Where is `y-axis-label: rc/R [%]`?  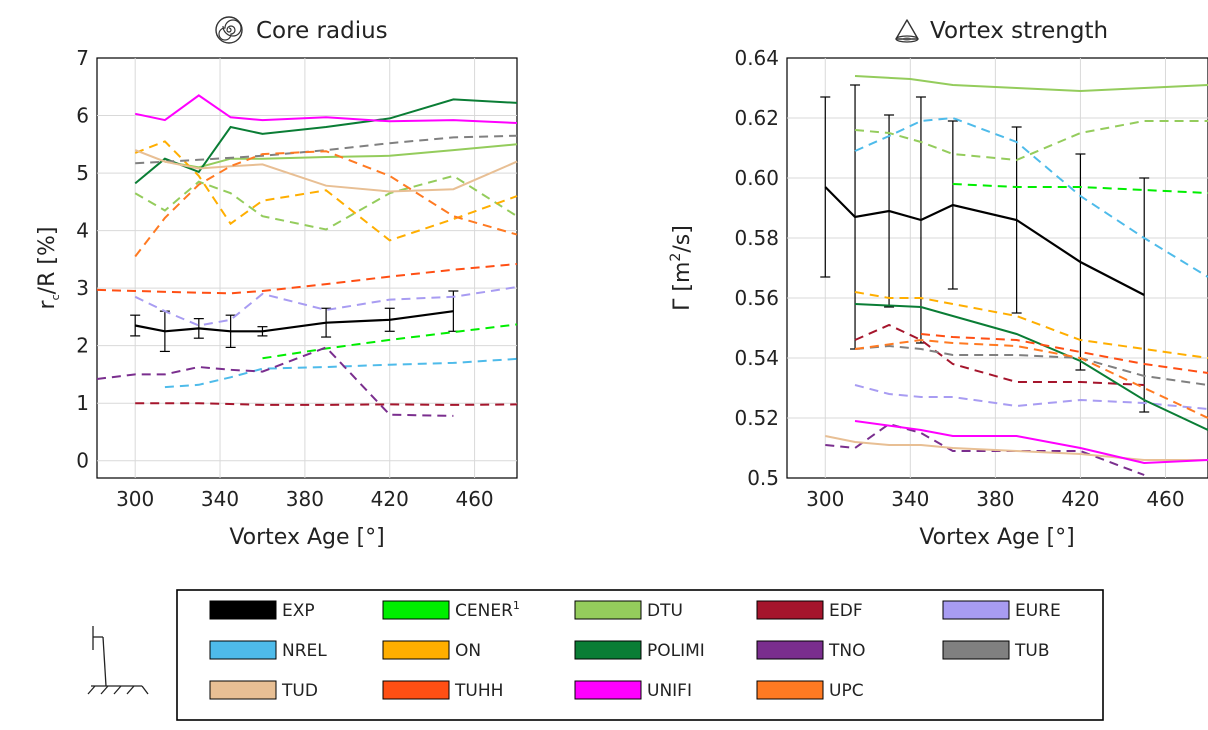
y-axis-label: rc/R [%] is located at coordinates (48, 268).